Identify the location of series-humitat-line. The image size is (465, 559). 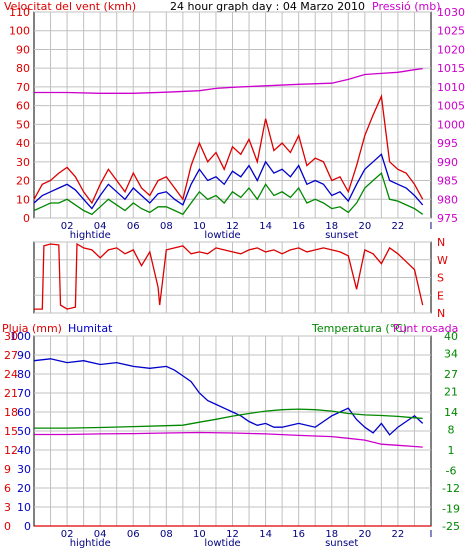
(228, 397).